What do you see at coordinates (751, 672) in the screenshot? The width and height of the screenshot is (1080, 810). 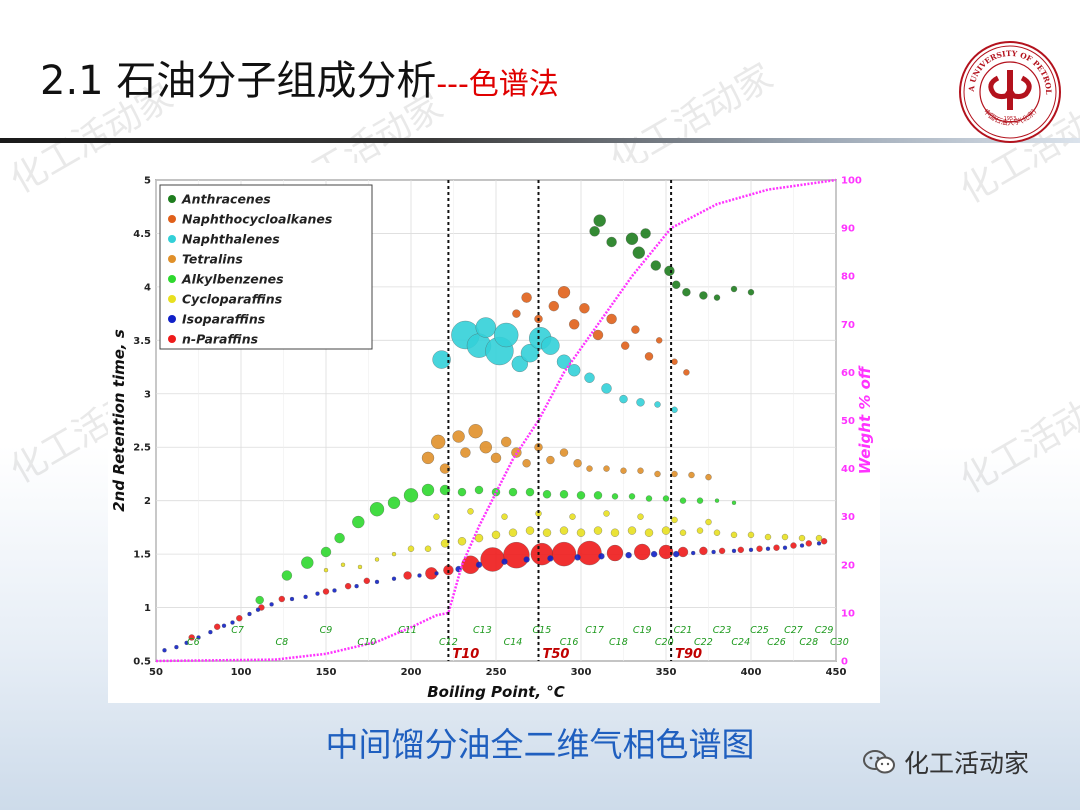 I see `x-tick-label: 400` at bounding box center [751, 672].